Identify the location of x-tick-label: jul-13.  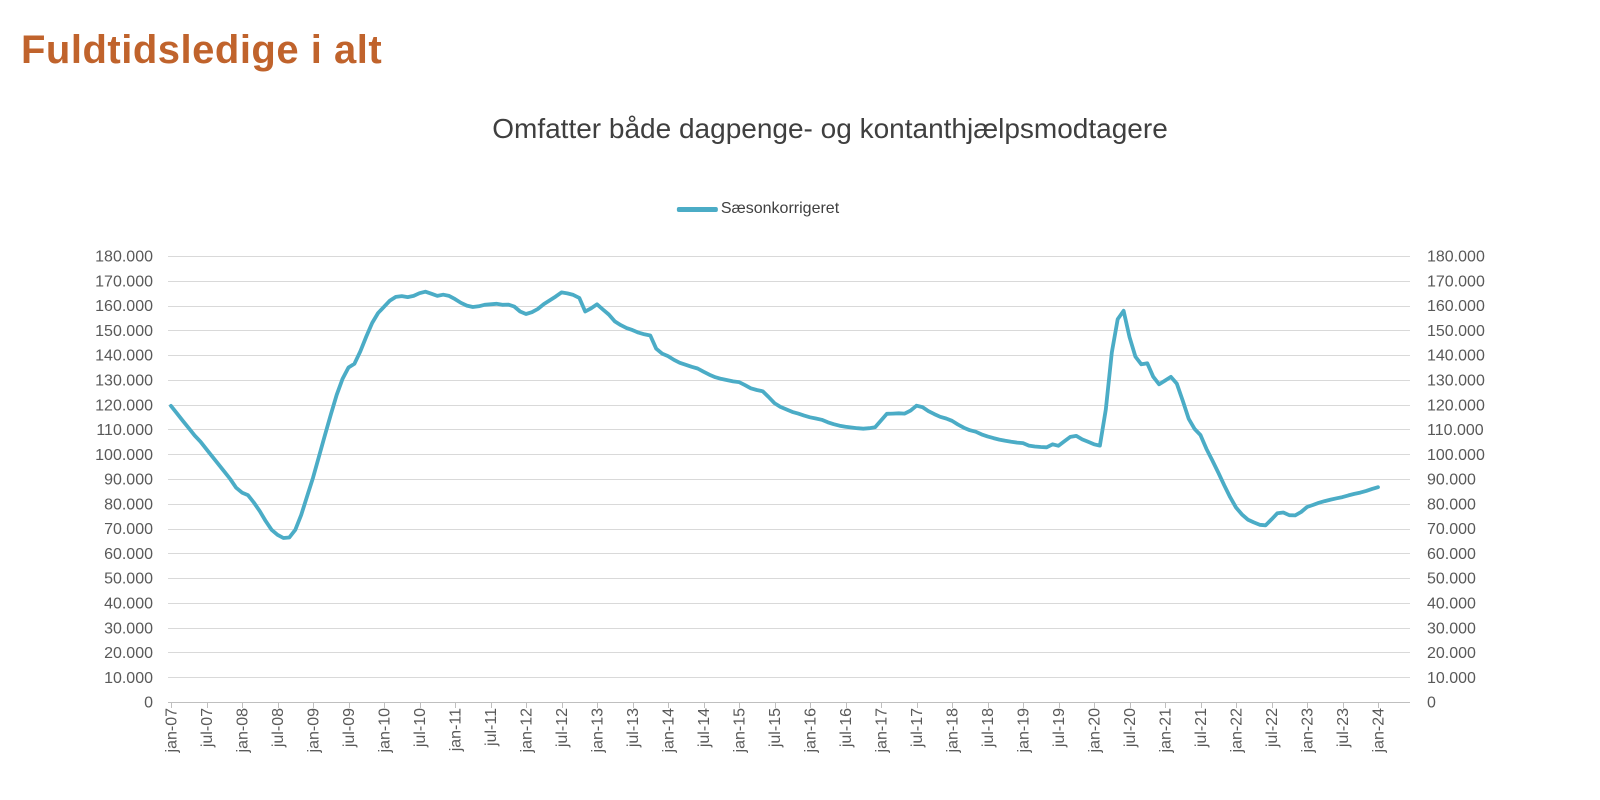
(633, 728).